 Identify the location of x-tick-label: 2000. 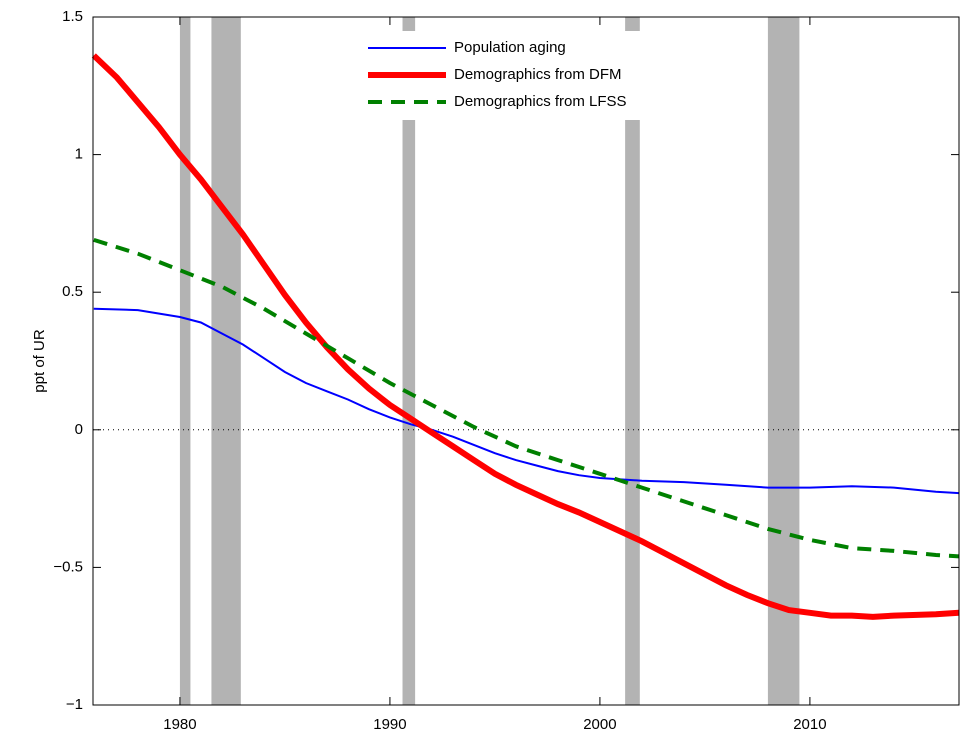
(599, 724).